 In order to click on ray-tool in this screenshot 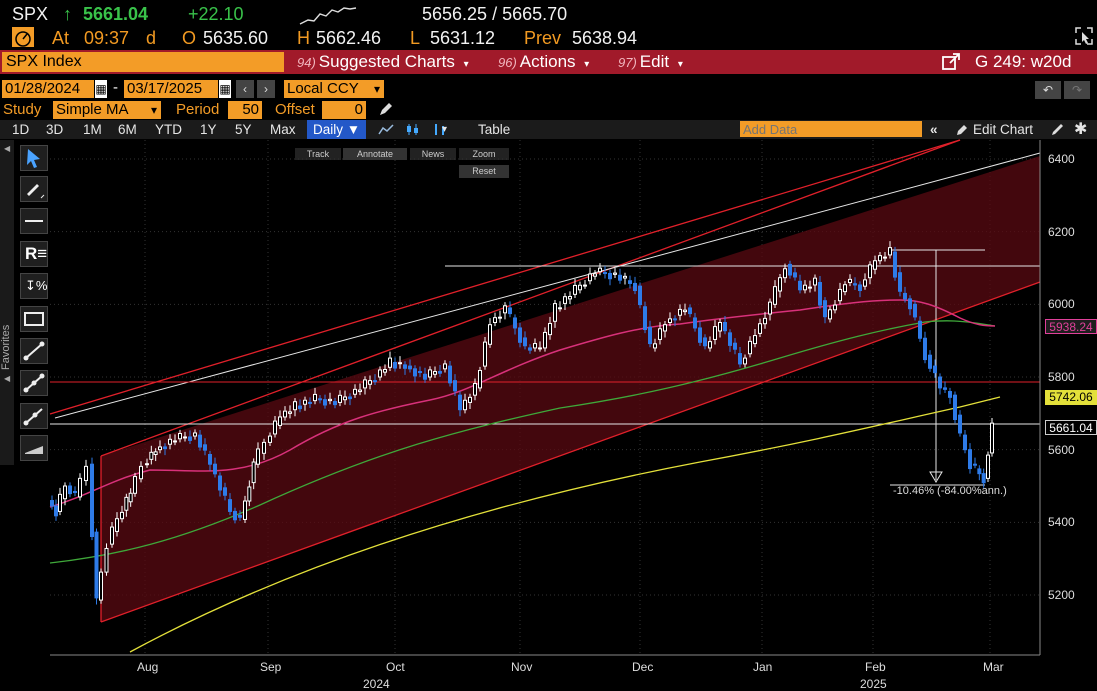, I will do `click(34, 416)`.